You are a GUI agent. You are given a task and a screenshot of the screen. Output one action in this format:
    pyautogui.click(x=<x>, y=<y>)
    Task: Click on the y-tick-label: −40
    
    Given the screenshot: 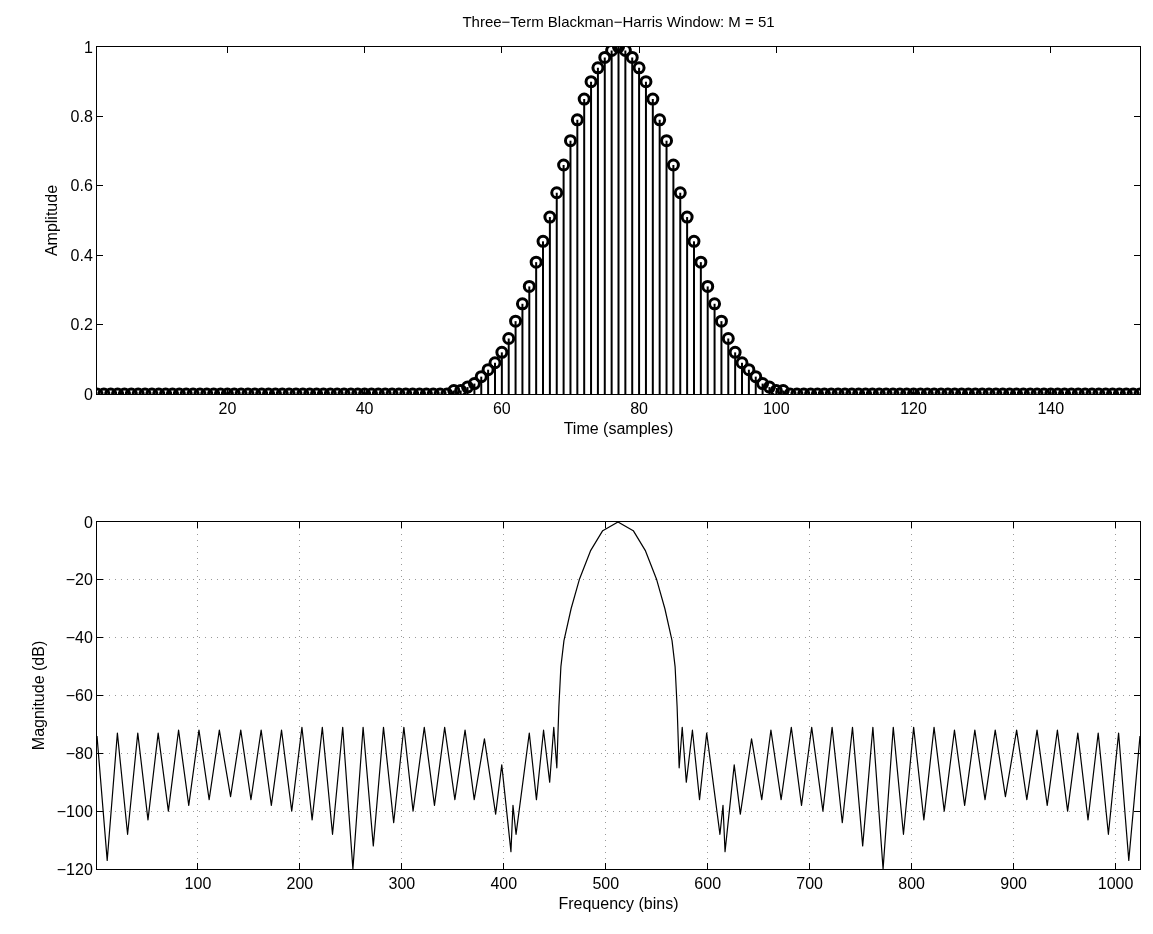 What is the action you would take?
    pyautogui.click(x=79, y=638)
    